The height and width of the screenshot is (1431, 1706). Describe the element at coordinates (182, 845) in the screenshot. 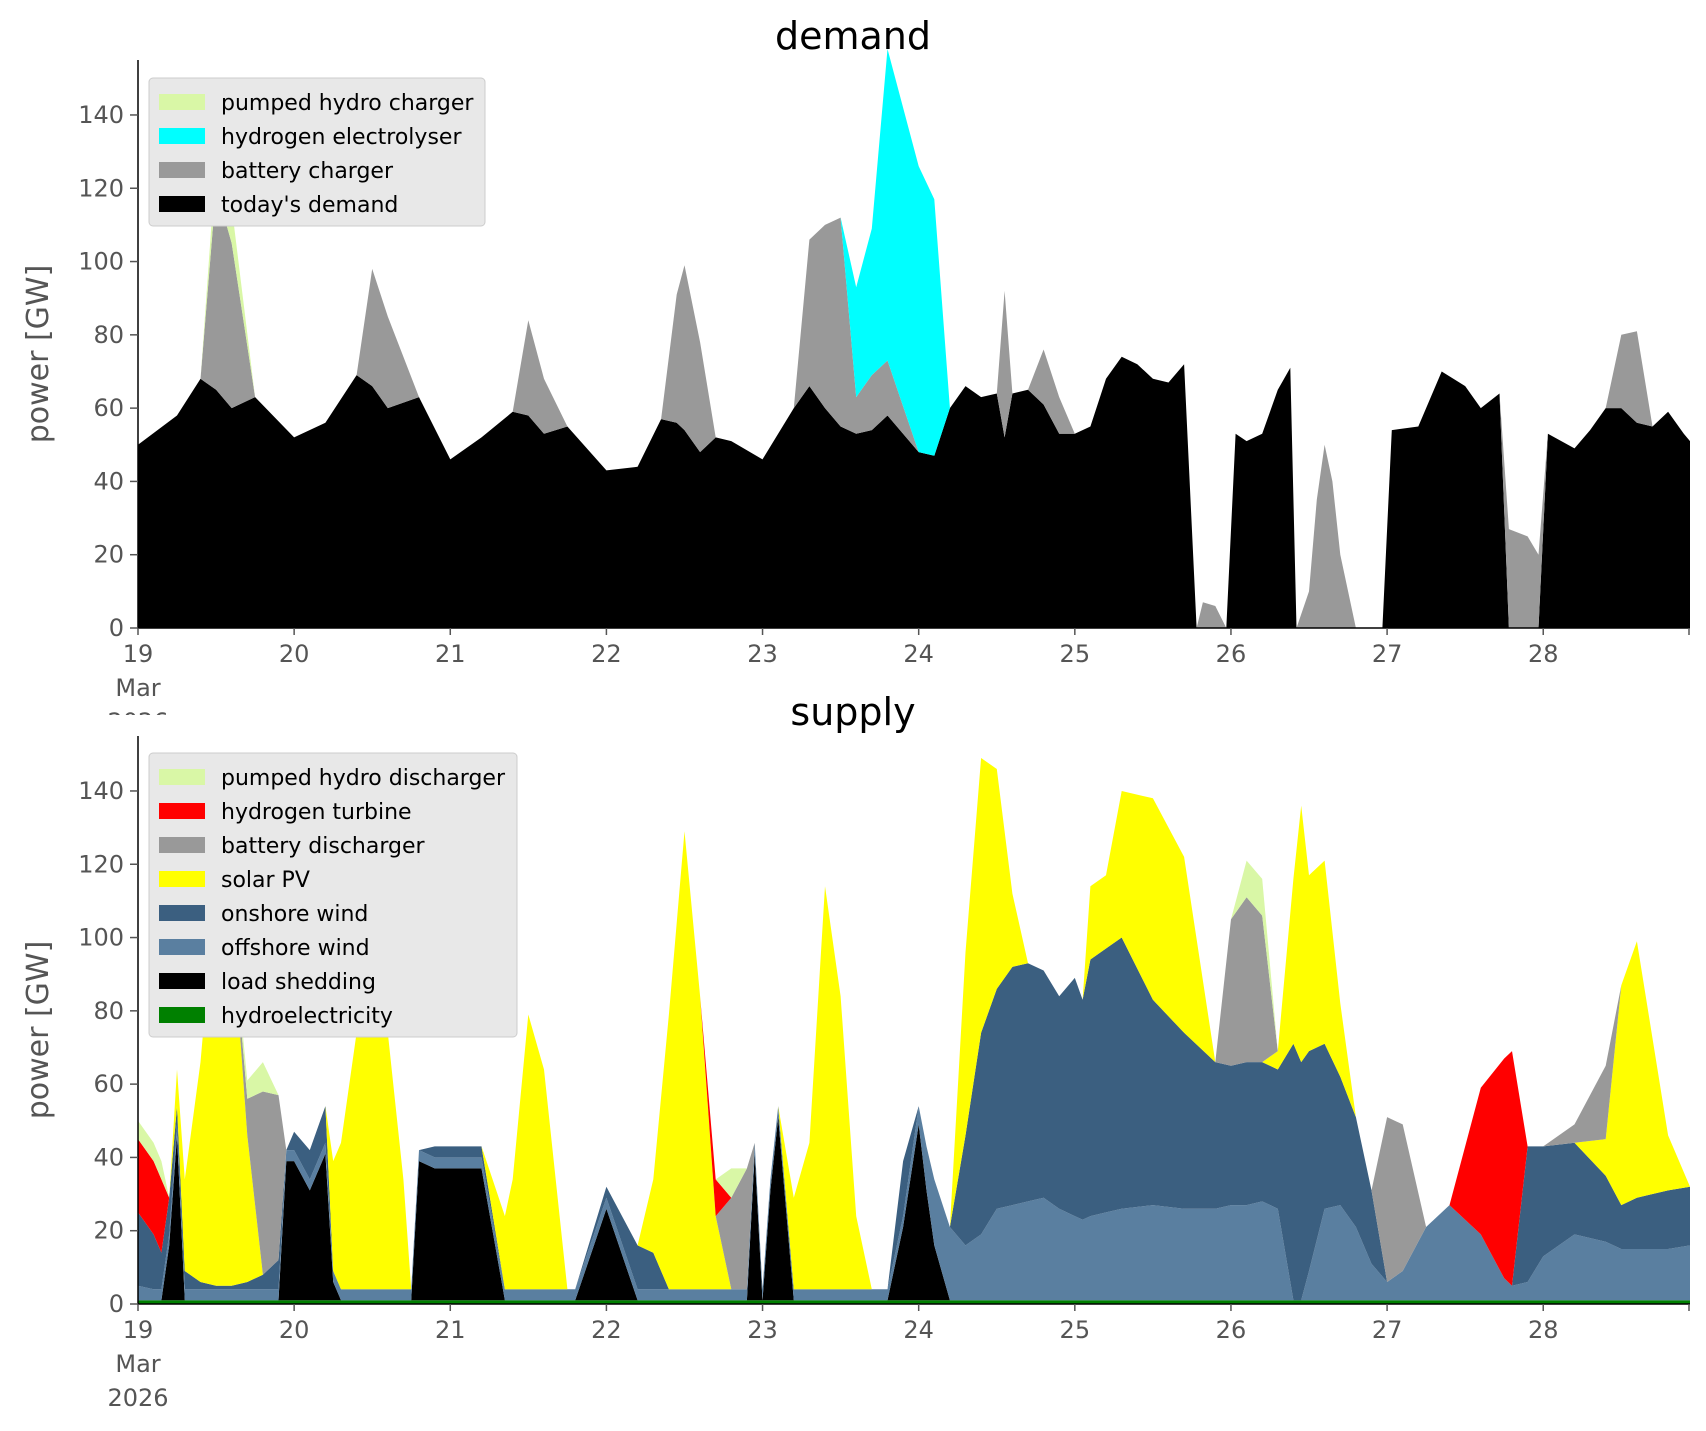

I see `legend-swatch-battery-discharger` at that location.